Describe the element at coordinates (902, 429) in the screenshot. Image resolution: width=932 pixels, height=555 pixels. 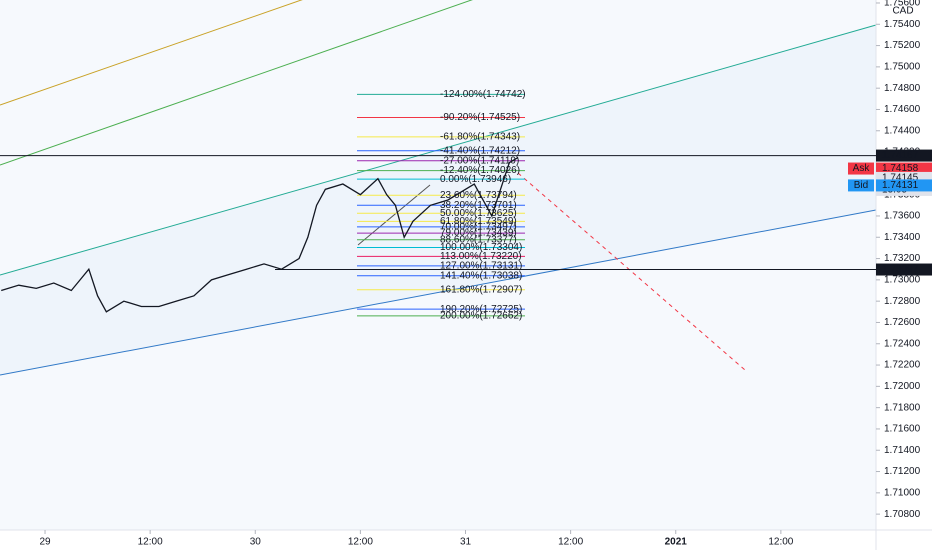
I see `y-tick-label: 1.71600` at that location.